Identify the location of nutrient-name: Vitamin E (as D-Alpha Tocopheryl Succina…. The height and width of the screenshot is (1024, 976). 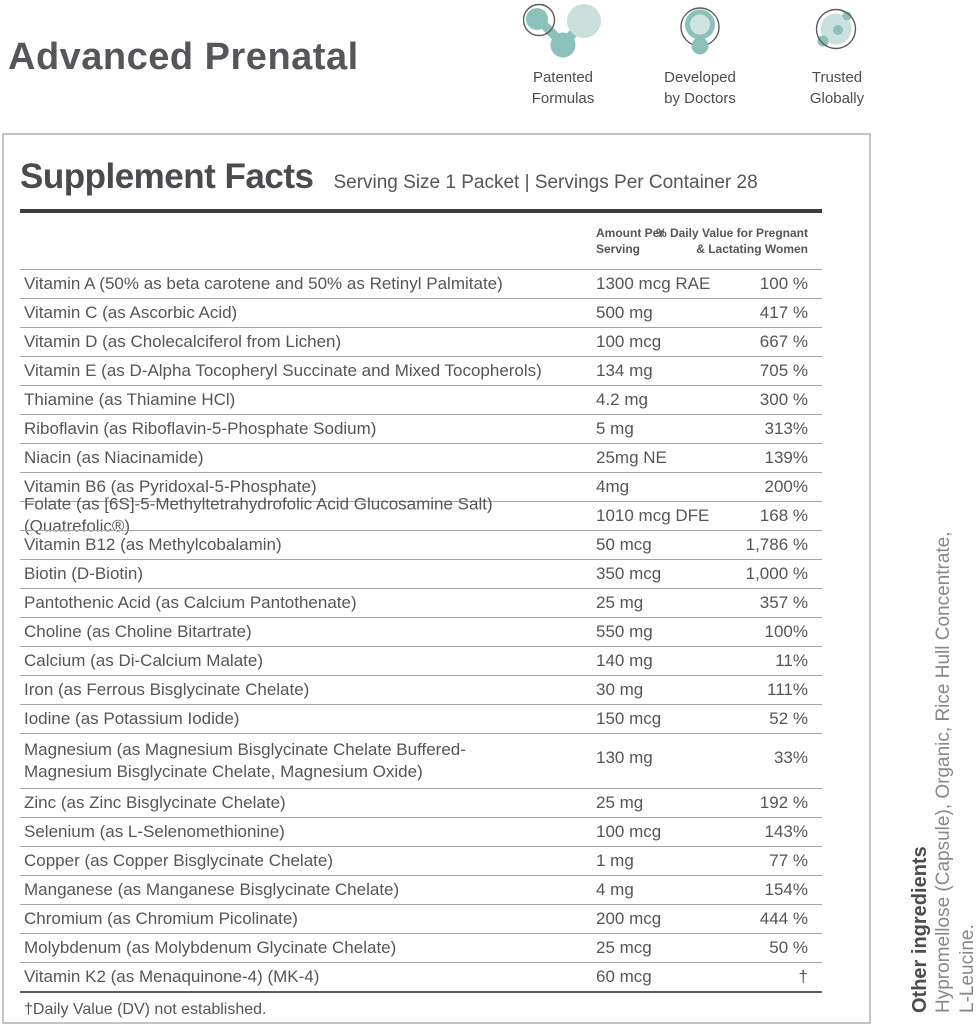
(283, 370).